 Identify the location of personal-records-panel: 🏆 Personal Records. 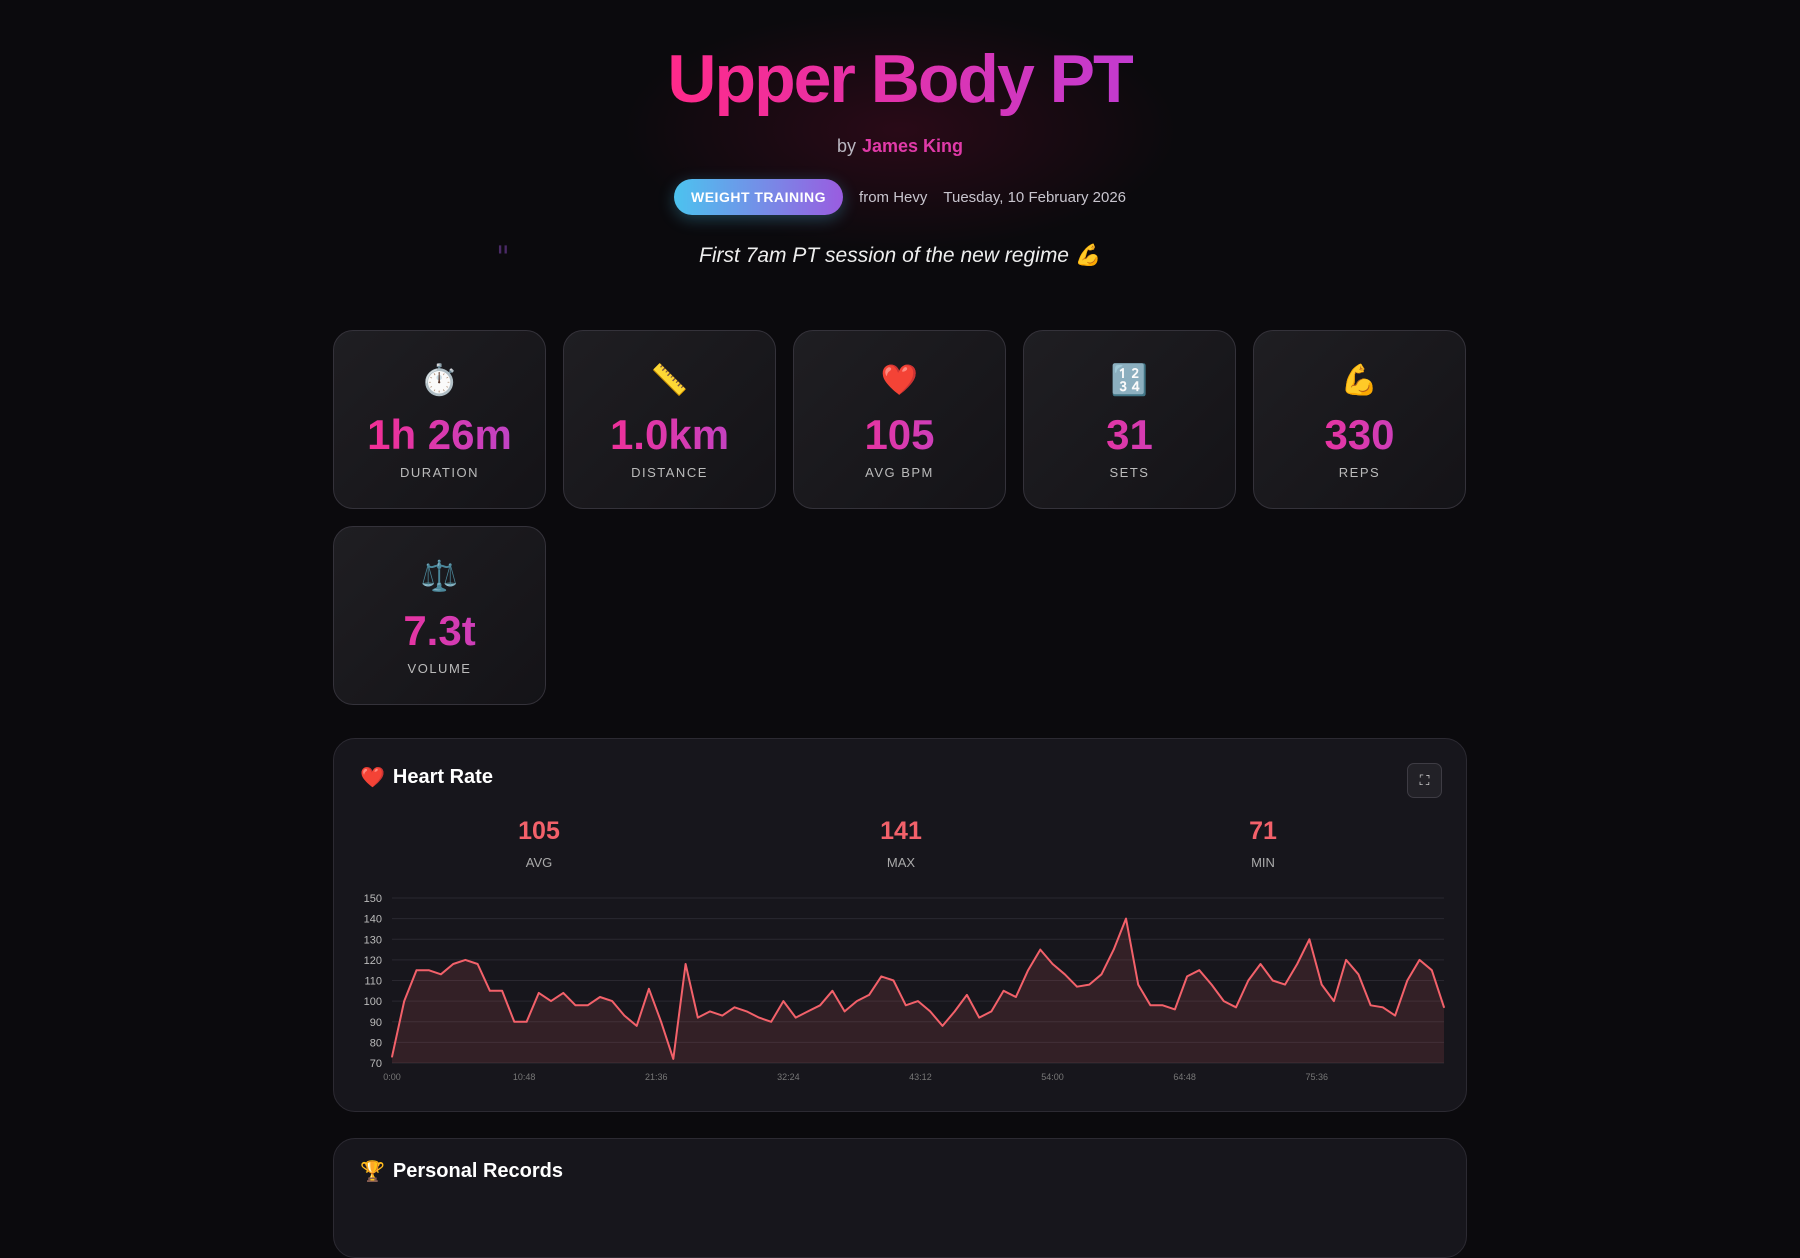
(900, 1198).